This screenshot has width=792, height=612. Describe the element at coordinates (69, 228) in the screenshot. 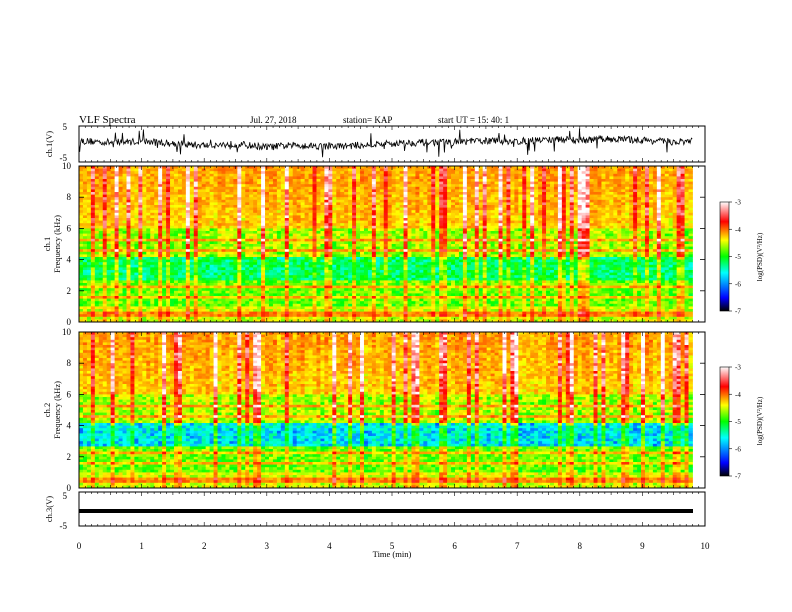

I see `yt1-tick-label: 6` at that location.